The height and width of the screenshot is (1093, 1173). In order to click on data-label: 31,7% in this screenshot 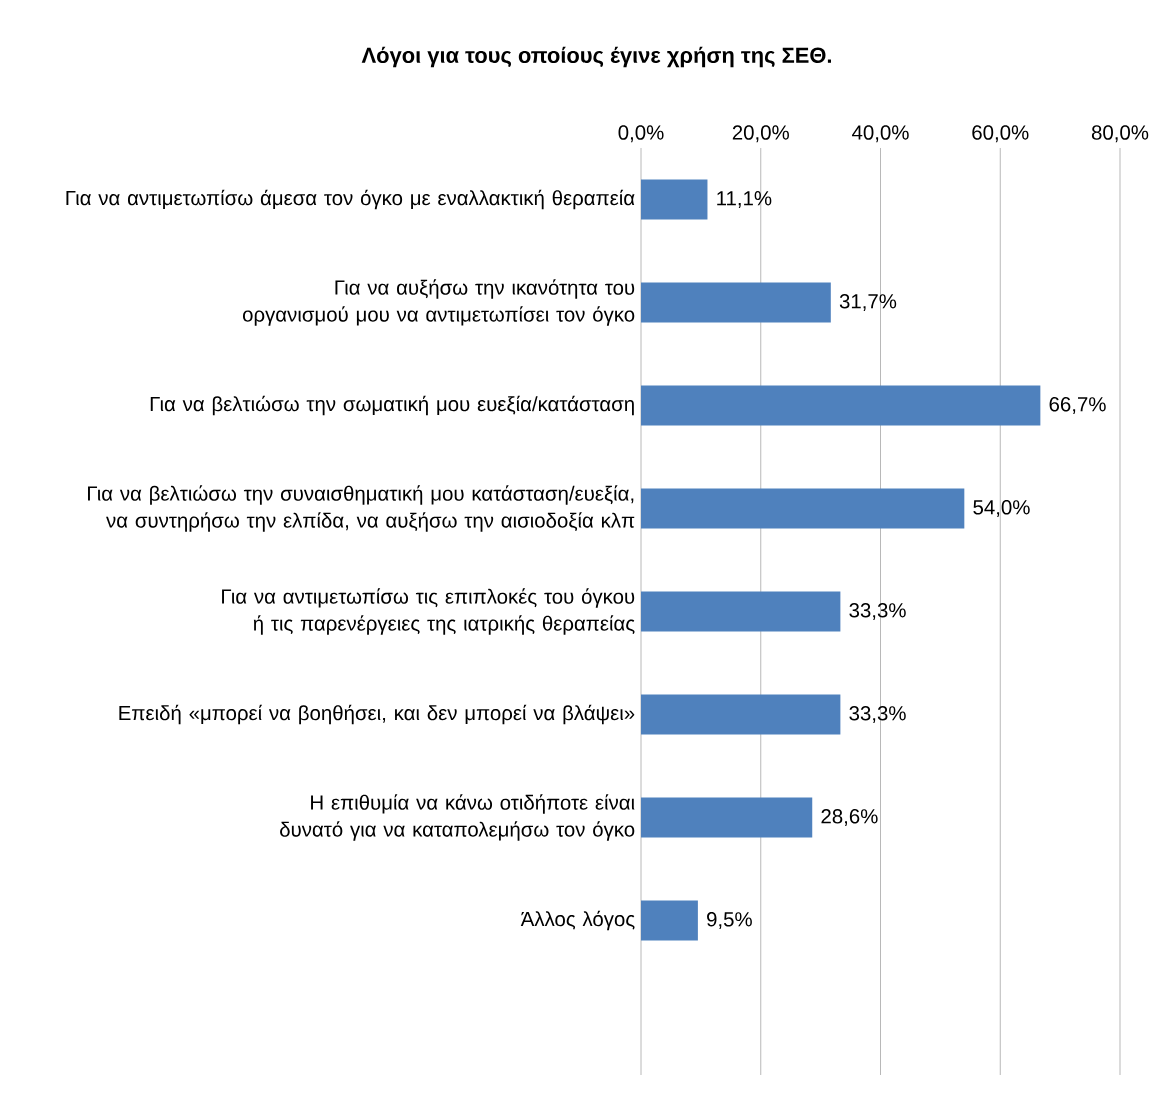, I will do `click(868, 302)`.